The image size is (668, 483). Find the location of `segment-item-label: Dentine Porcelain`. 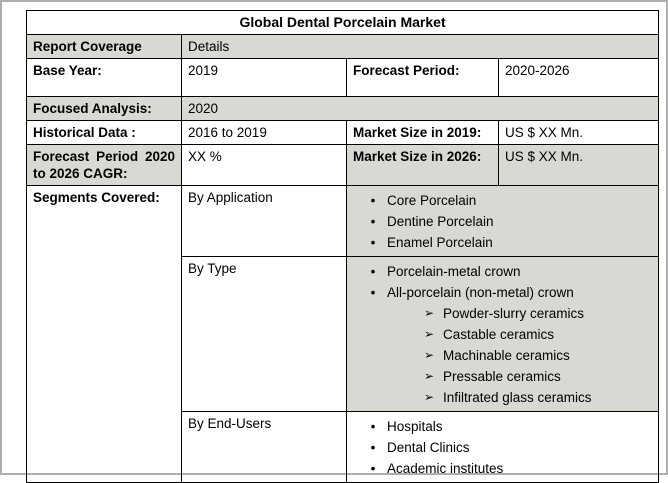

segment-item-label: Dentine Porcelain is located at coordinates (440, 221).